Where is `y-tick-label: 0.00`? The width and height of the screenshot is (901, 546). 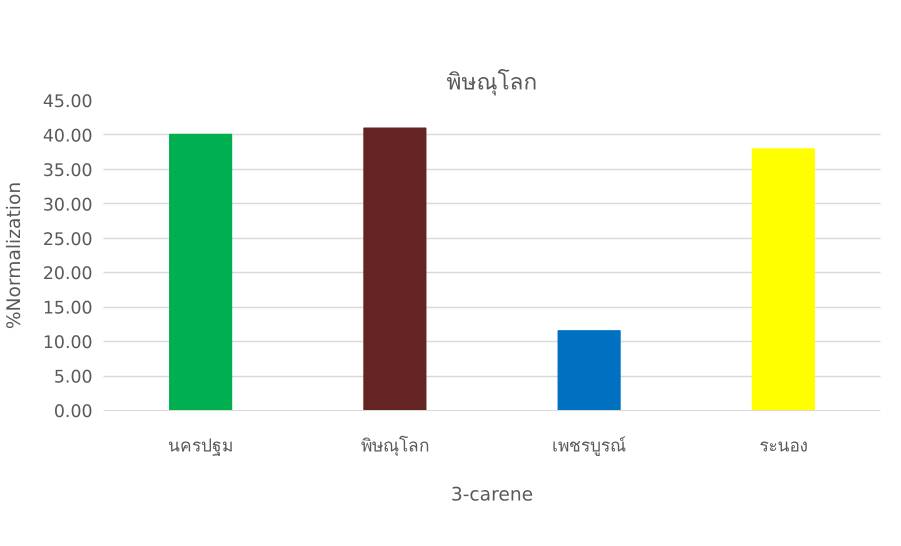
y-tick-label: 0.00 is located at coordinates (73, 412).